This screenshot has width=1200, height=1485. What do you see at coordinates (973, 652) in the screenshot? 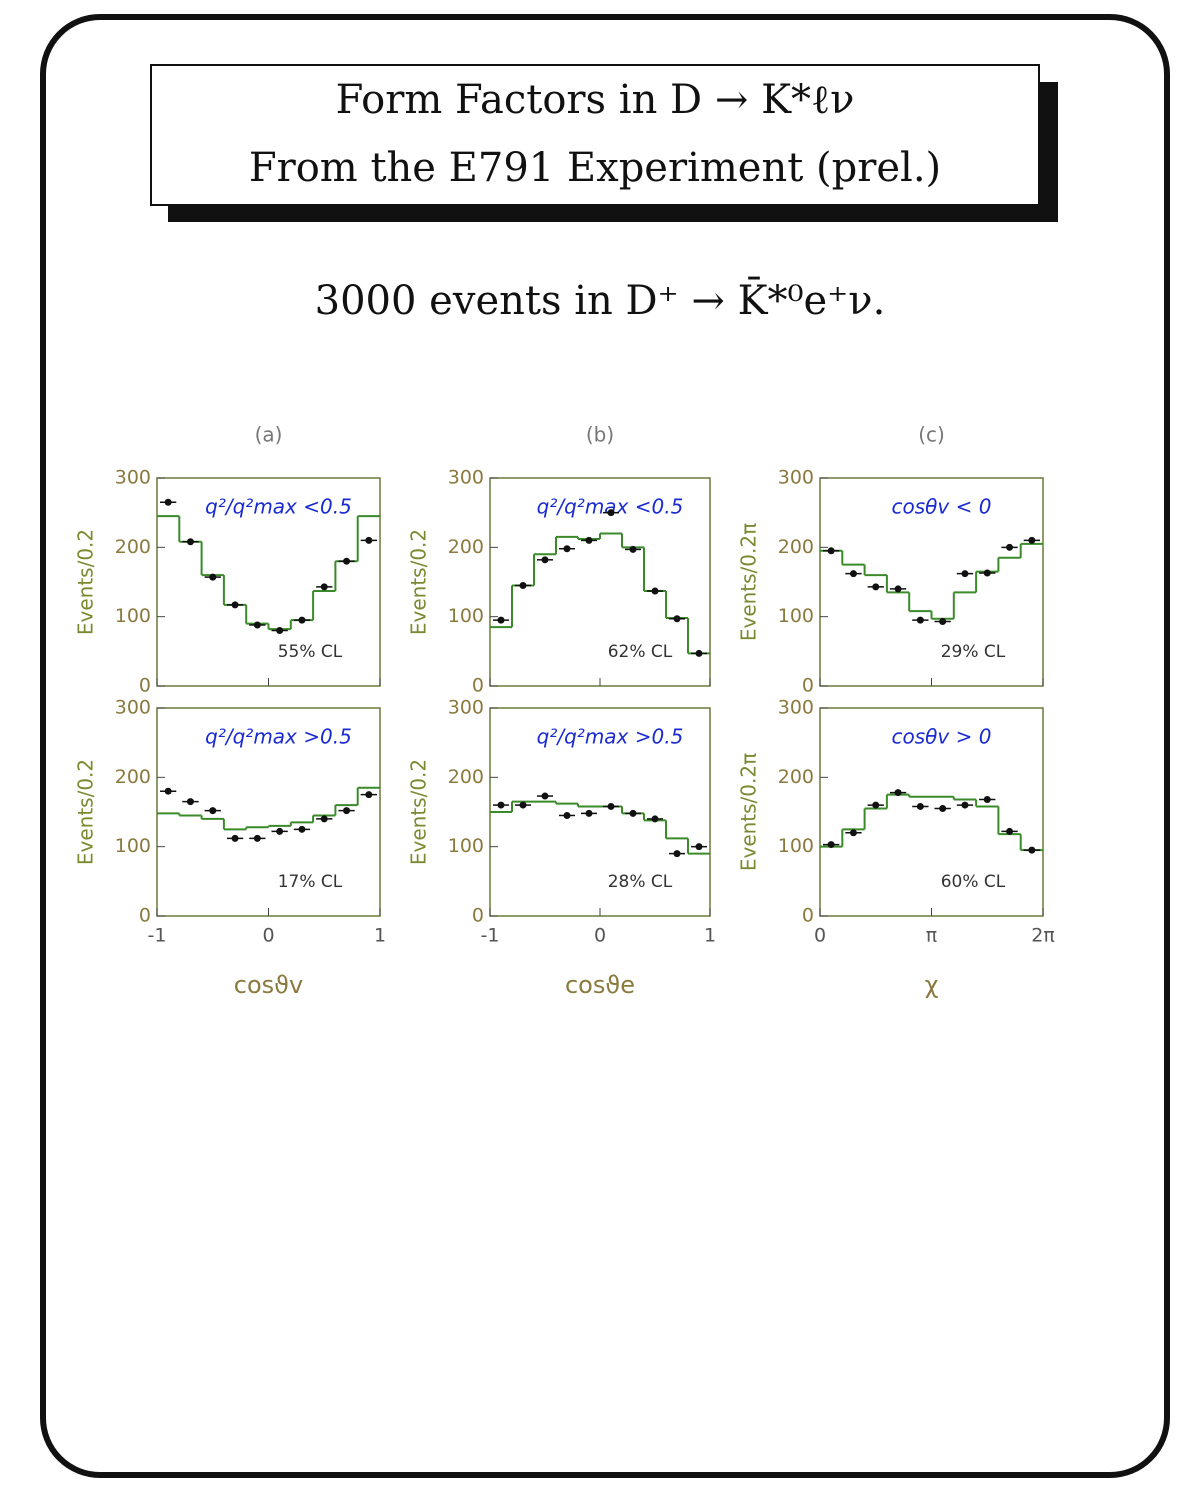
I see `confidence-level: 29% CL` at bounding box center [973, 652].